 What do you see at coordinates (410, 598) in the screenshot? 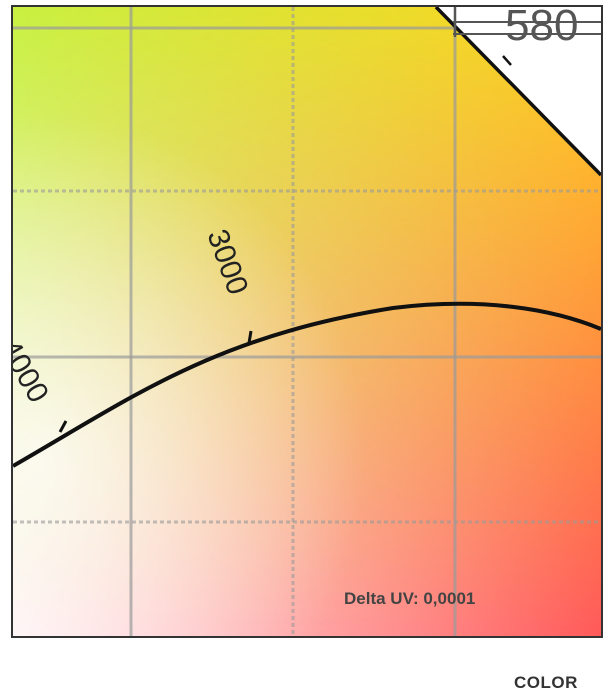
I see `delta-uv-annotation: Delta UV: 0,0001` at bounding box center [410, 598].